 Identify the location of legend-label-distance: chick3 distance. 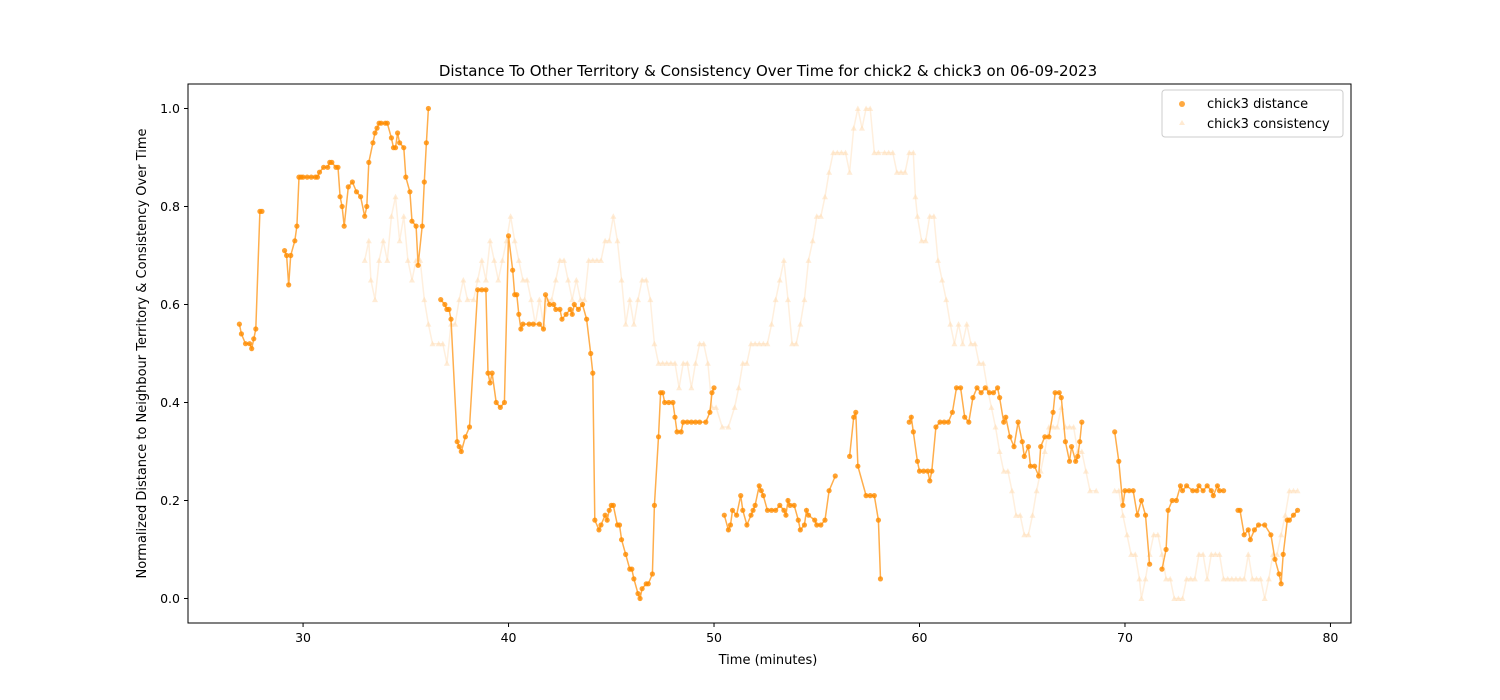
(1257, 104).